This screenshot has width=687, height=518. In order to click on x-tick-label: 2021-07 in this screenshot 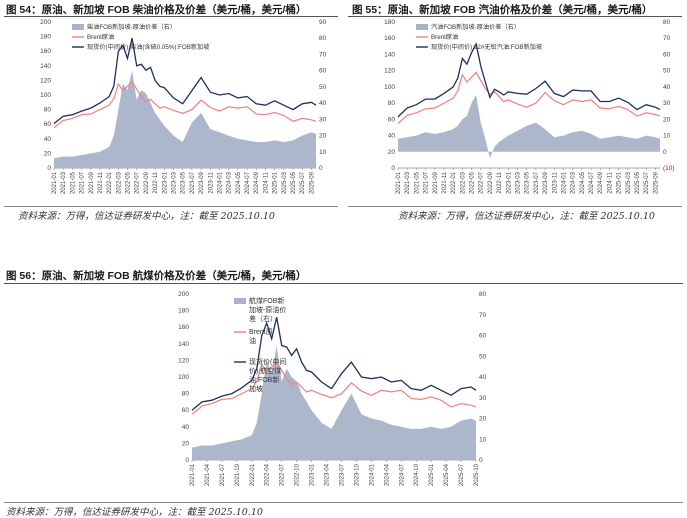, I will do `click(223, 474)`.